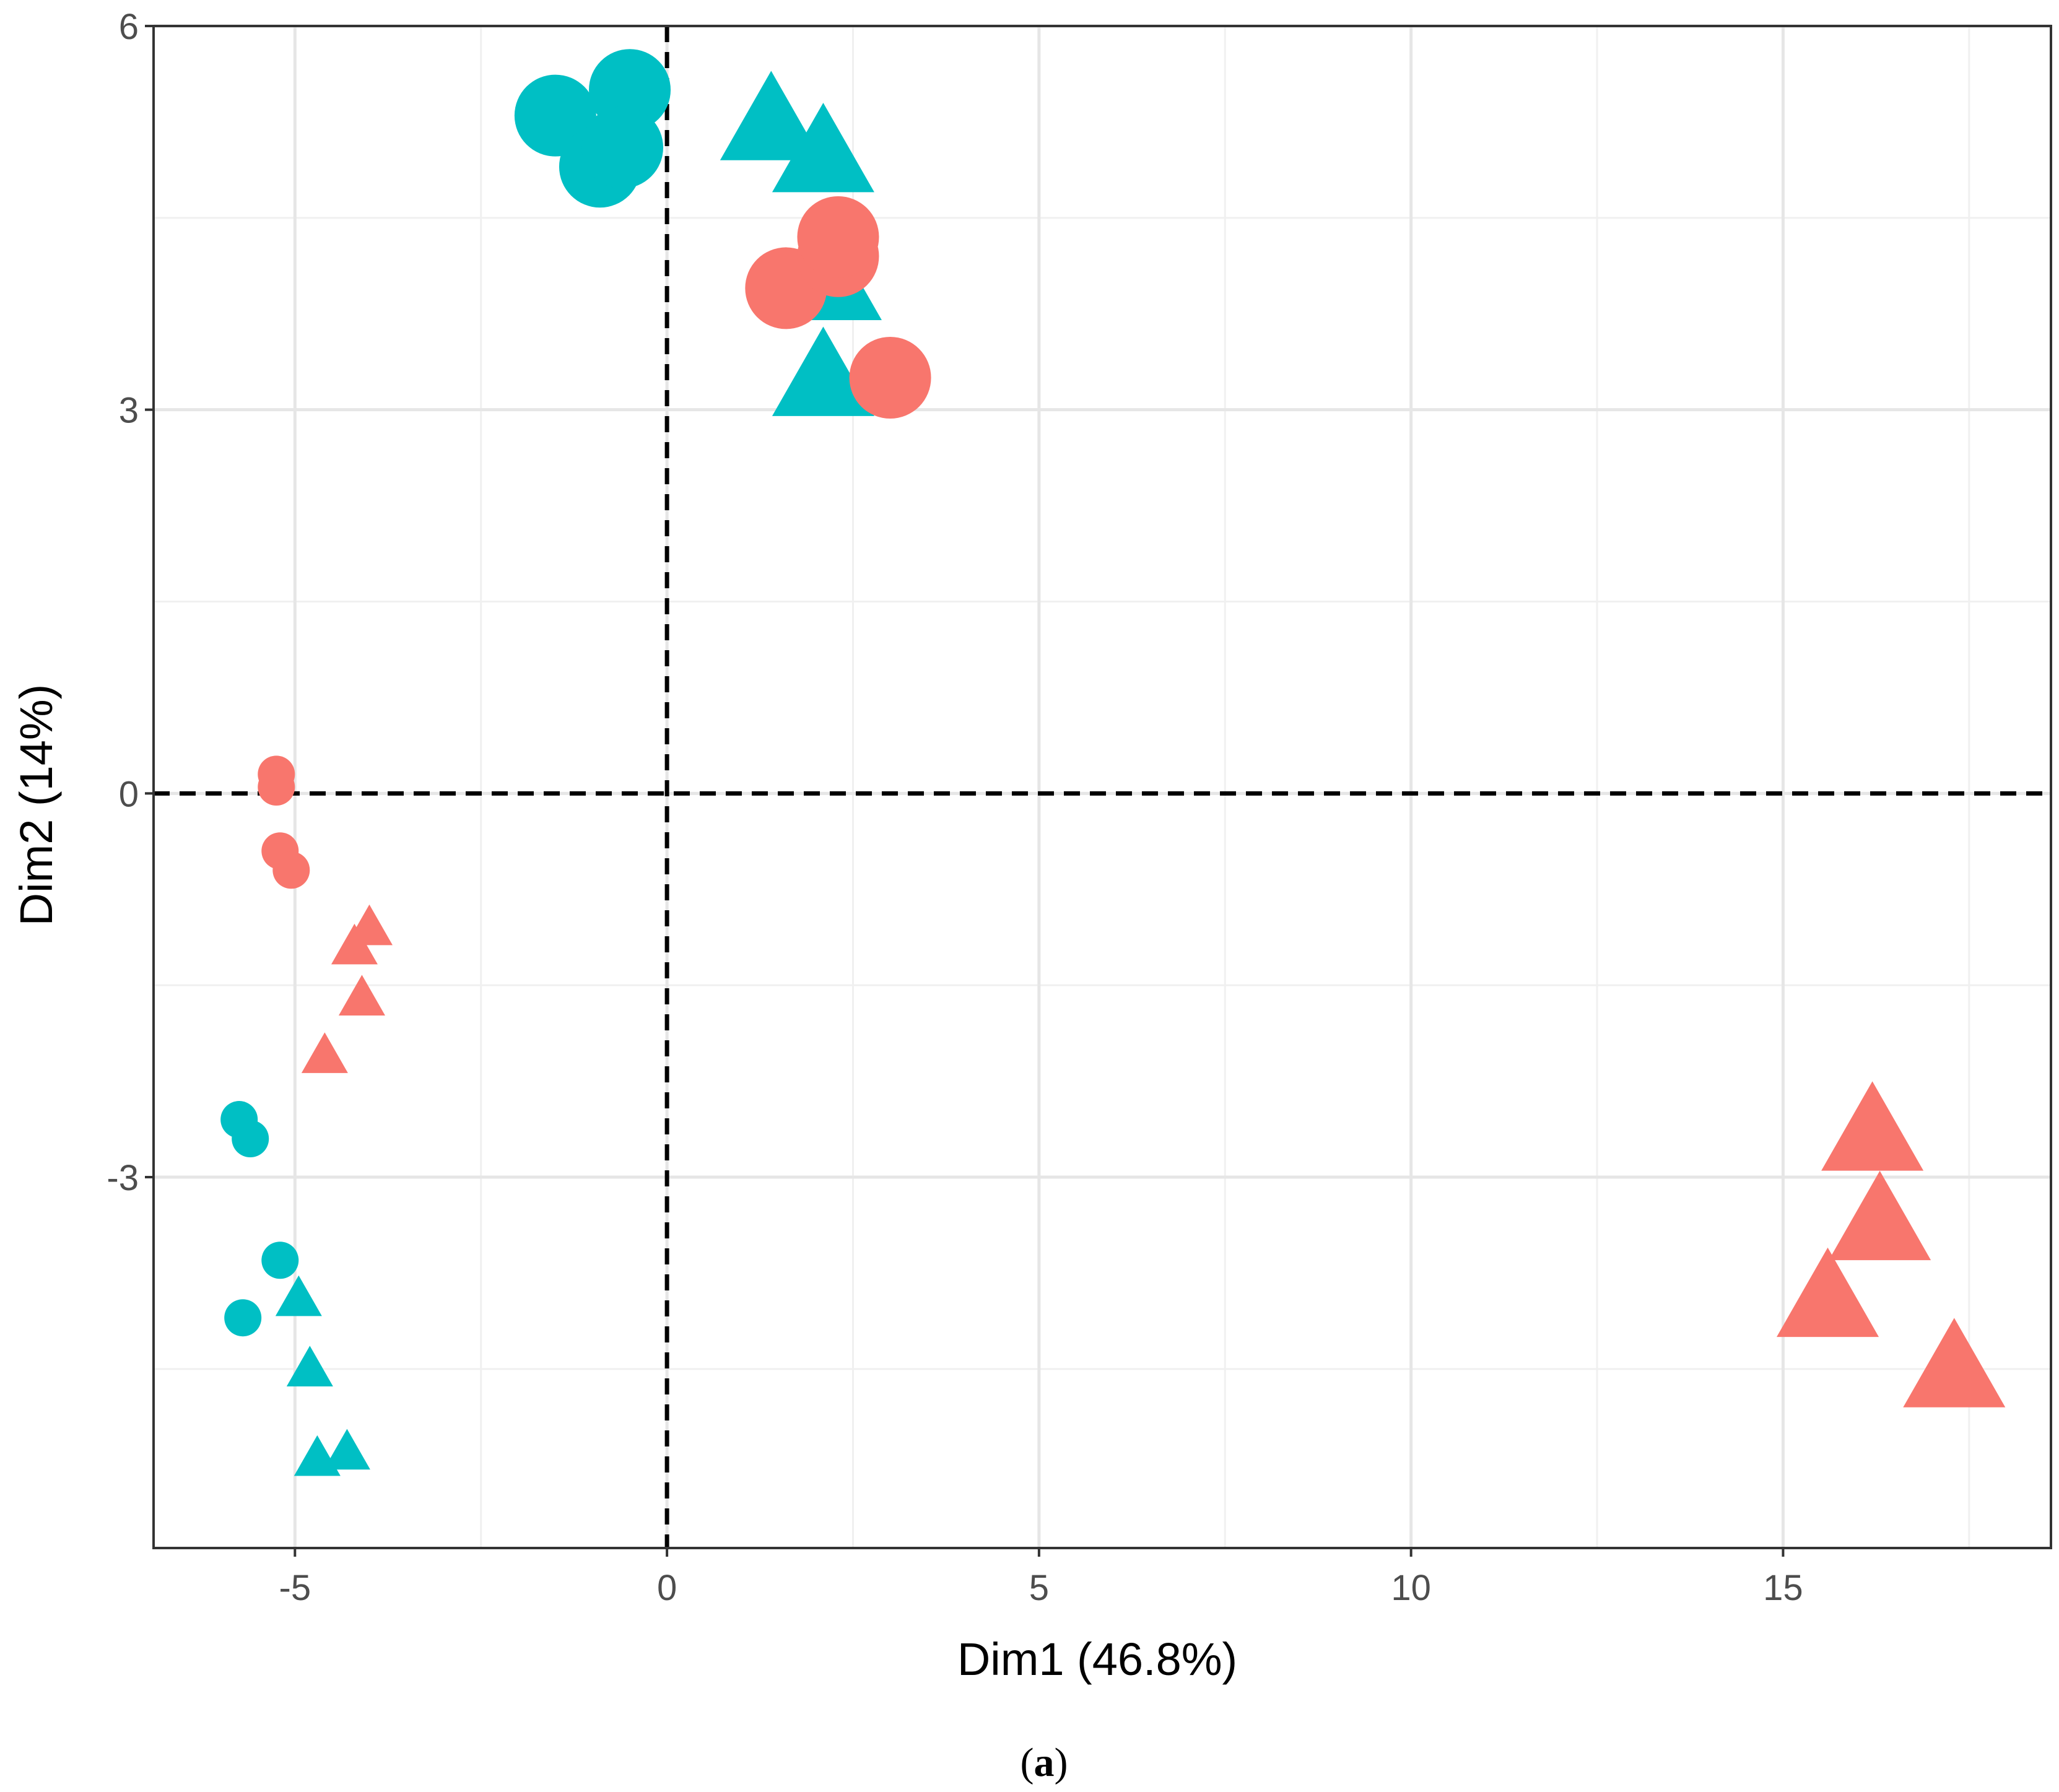 Image resolution: width=2059 pixels, height=1792 pixels. What do you see at coordinates (36, 805) in the screenshot?
I see `y-axis-title: Dim2 (14%)` at bounding box center [36, 805].